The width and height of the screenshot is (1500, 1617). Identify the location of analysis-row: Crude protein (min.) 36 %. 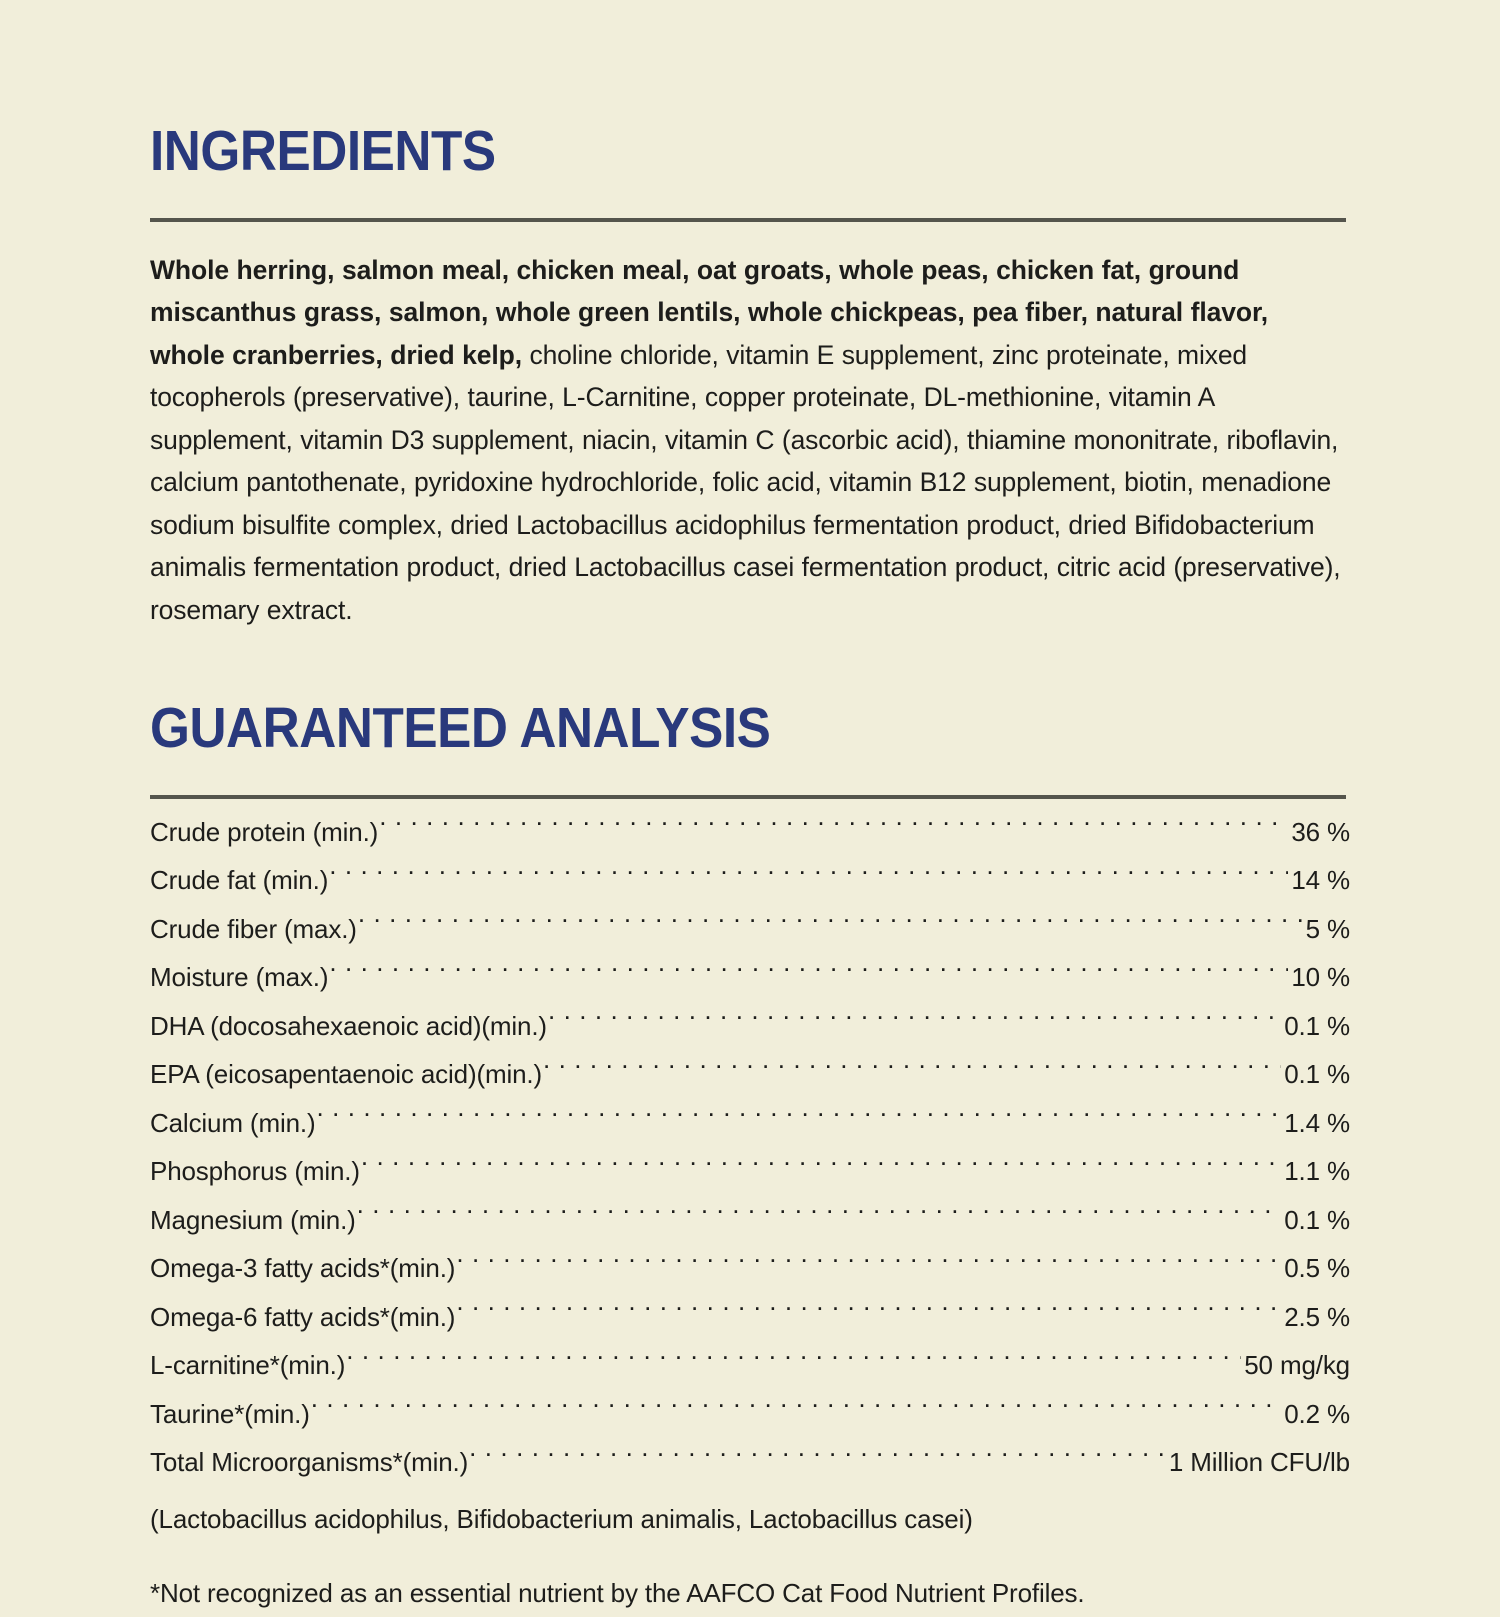
(750, 832).